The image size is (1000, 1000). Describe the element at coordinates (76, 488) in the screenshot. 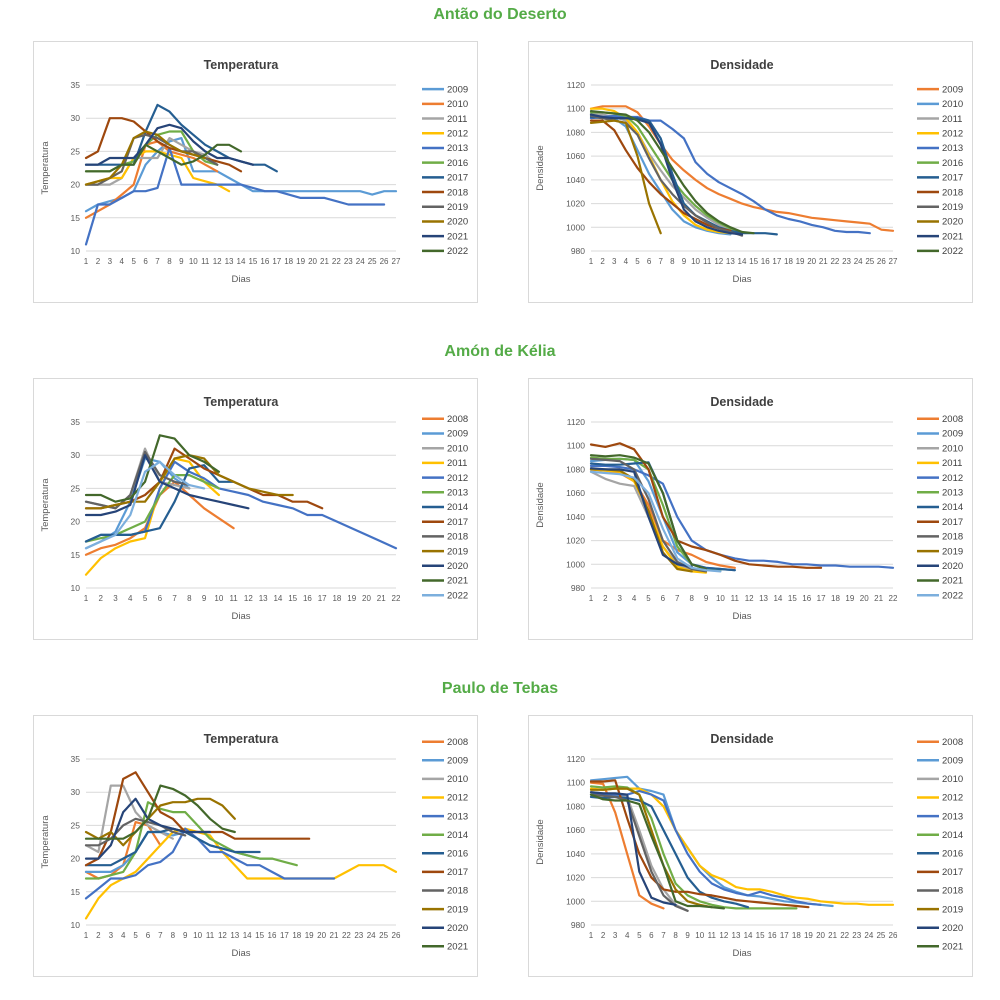

I see `y-tick-label: 25` at that location.